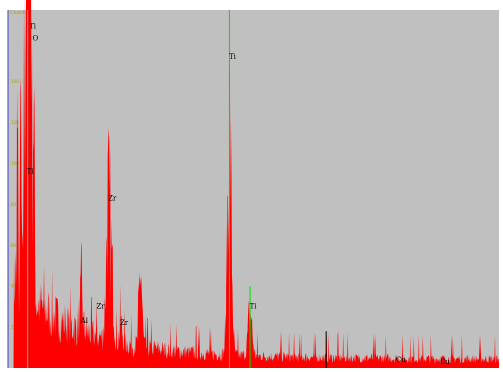 Image resolution: width=503 pixels, height=372 pixels. I want to click on y-tick-label: 60, so click(14, 245).